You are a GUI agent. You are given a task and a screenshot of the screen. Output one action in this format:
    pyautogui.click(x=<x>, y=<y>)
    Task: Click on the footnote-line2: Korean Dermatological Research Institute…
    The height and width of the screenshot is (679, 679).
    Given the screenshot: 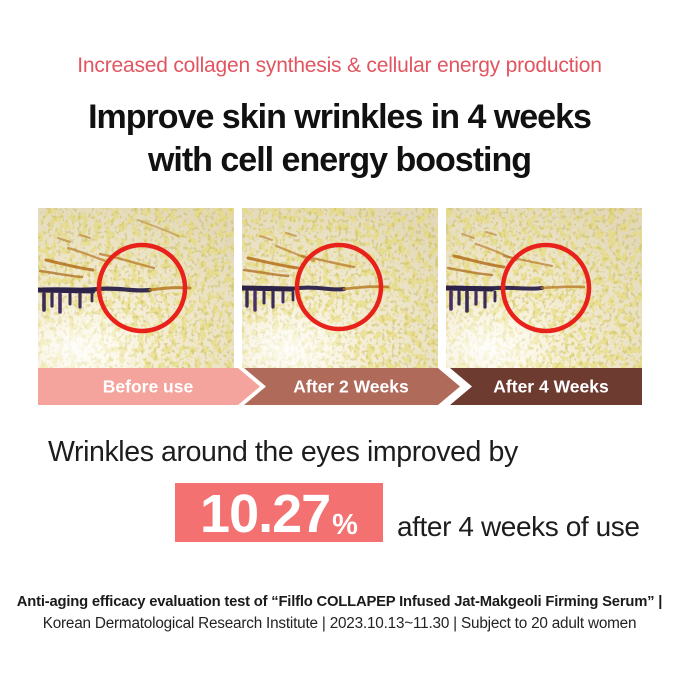 What is the action you would take?
    pyautogui.click(x=339, y=623)
    